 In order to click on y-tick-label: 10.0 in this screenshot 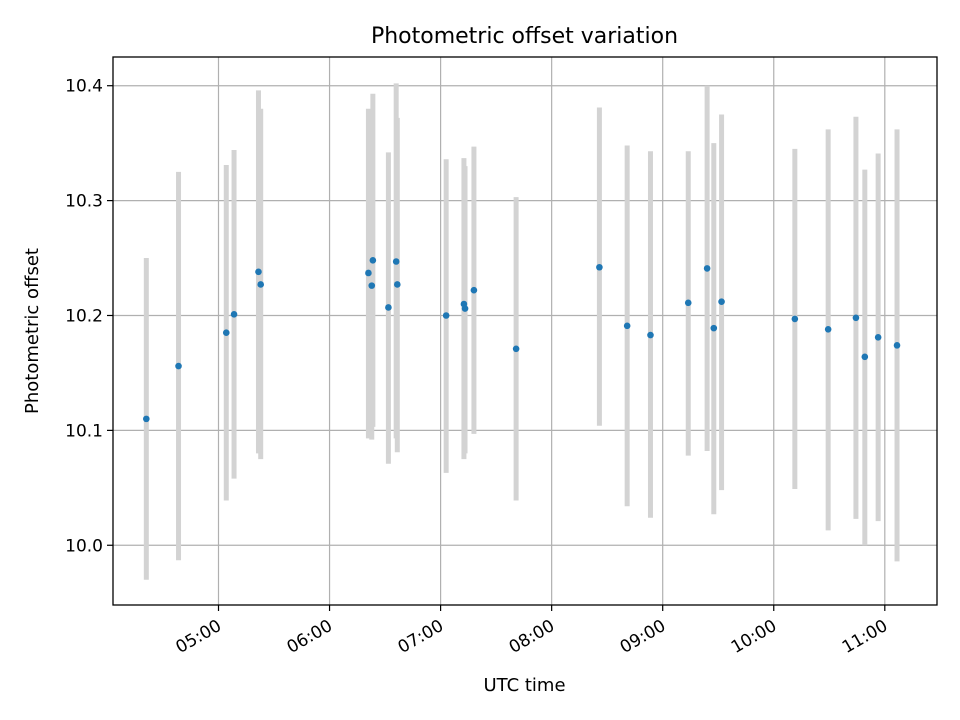, I will do `click(84, 546)`.